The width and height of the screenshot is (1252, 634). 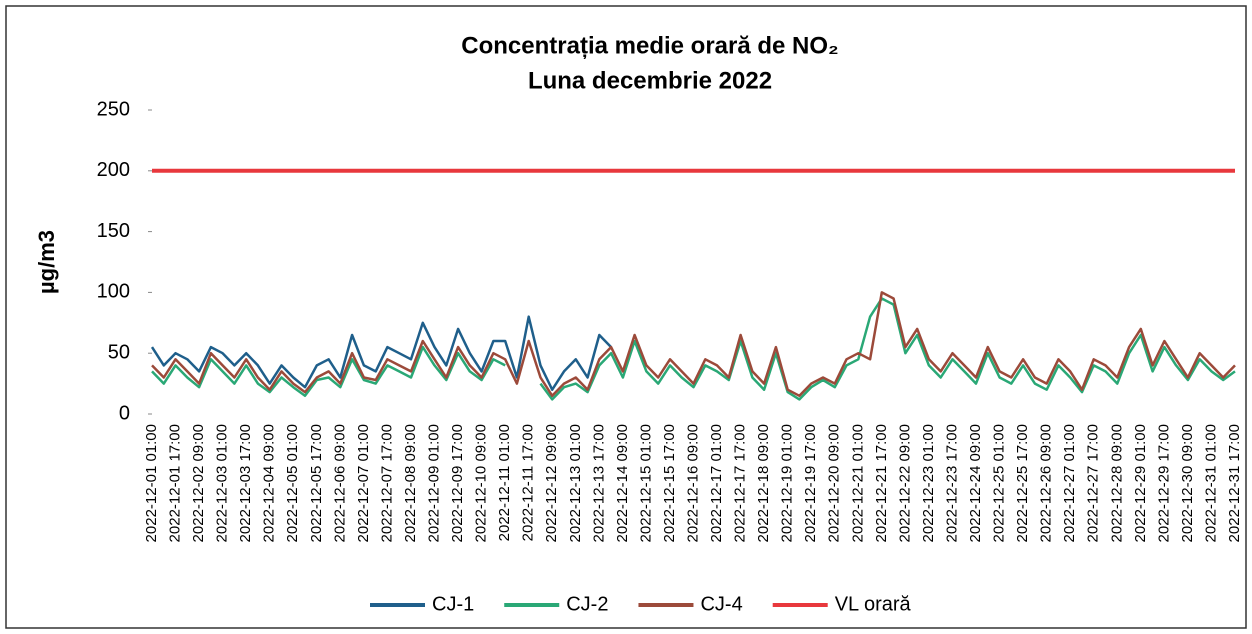 I want to click on x-tick-label: 2022-12-07 01:00, so click(x=363, y=483).